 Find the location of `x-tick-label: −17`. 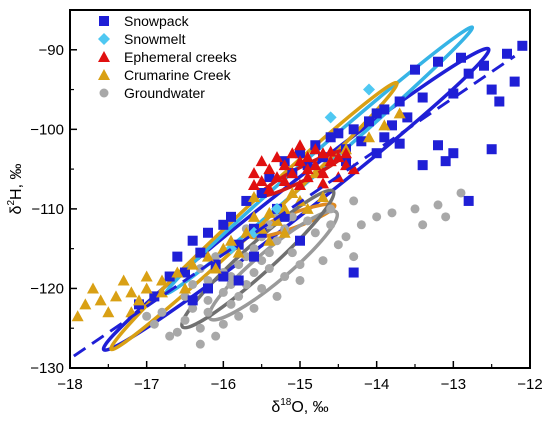

x-tick-label: −17 is located at coordinates (146, 384).